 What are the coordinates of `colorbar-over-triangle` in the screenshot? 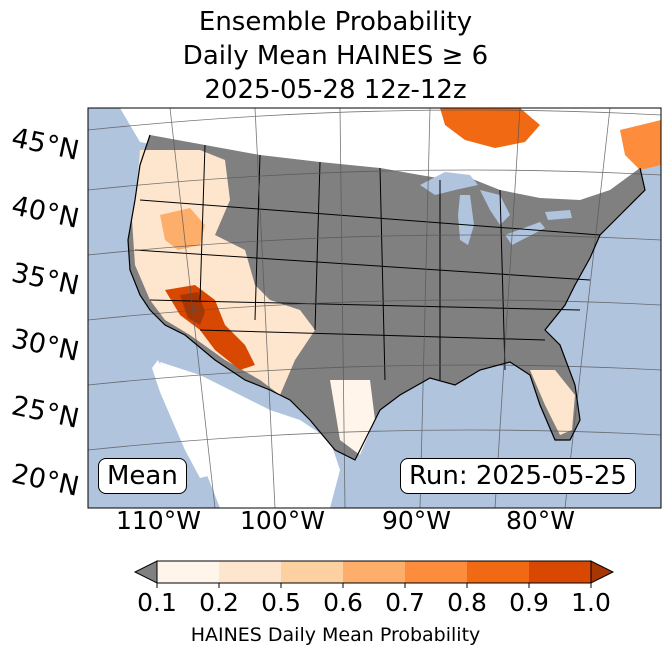 It's located at (602, 572).